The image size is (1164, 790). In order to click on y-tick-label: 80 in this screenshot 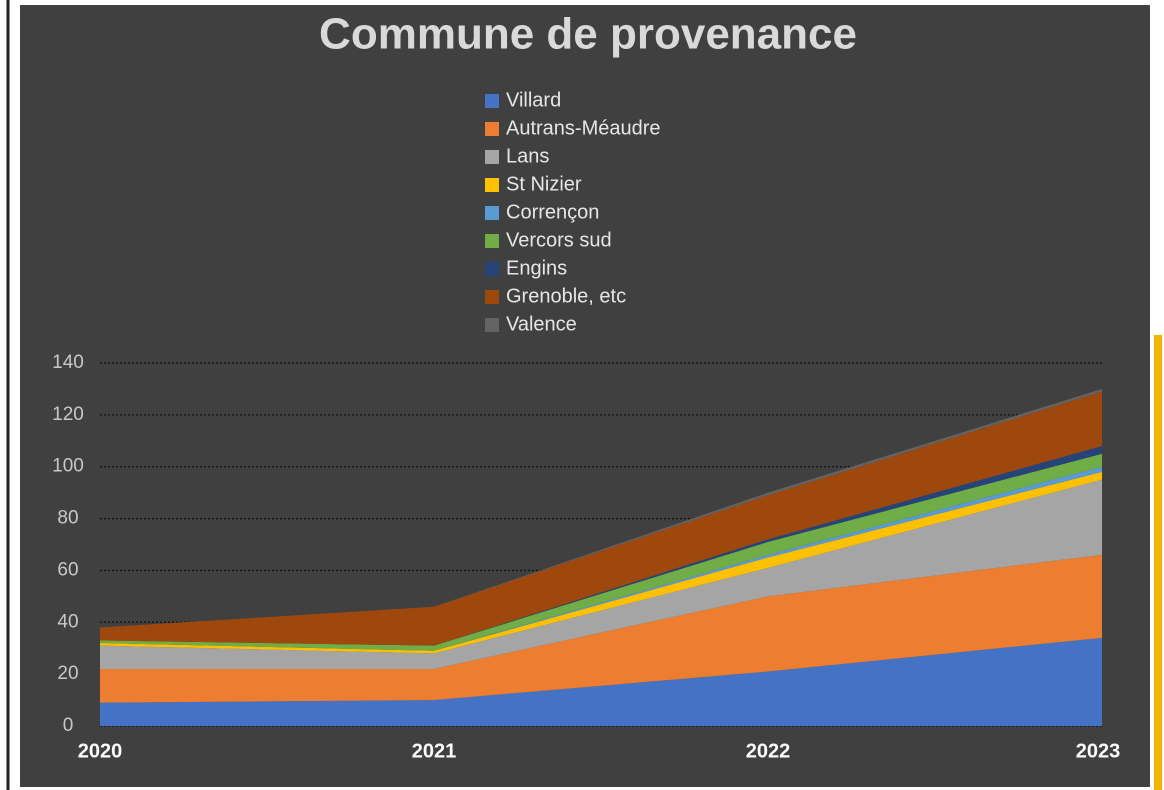, I will do `click(67, 518)`.